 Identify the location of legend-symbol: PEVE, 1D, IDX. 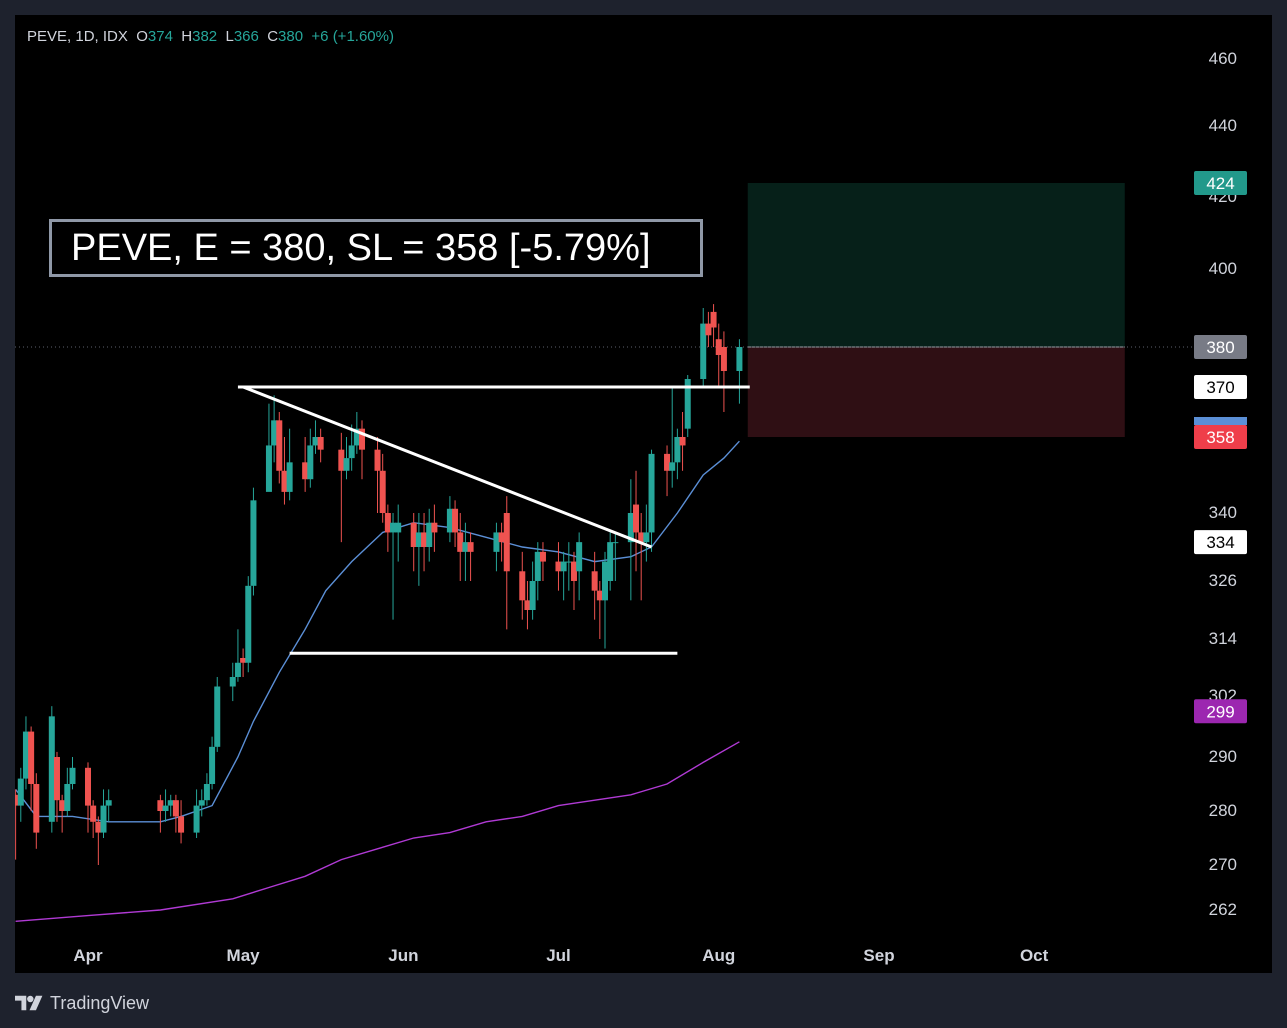
(77, 36).